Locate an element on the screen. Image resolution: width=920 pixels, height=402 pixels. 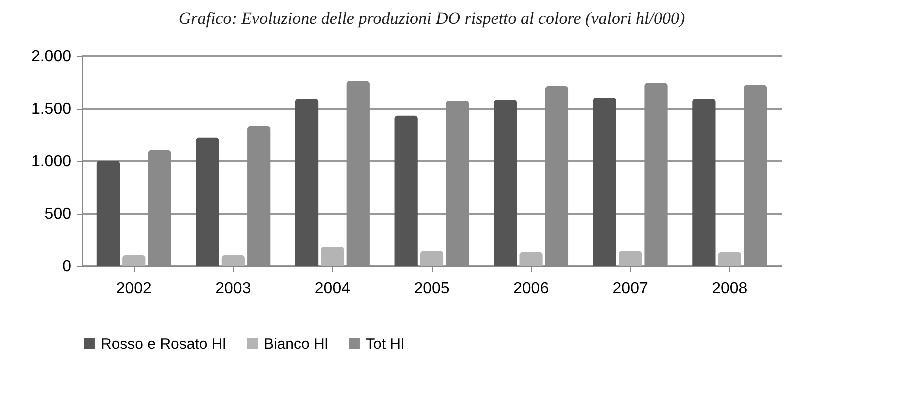
x-tick-label: 2008 is located at coordinates (730, 289).